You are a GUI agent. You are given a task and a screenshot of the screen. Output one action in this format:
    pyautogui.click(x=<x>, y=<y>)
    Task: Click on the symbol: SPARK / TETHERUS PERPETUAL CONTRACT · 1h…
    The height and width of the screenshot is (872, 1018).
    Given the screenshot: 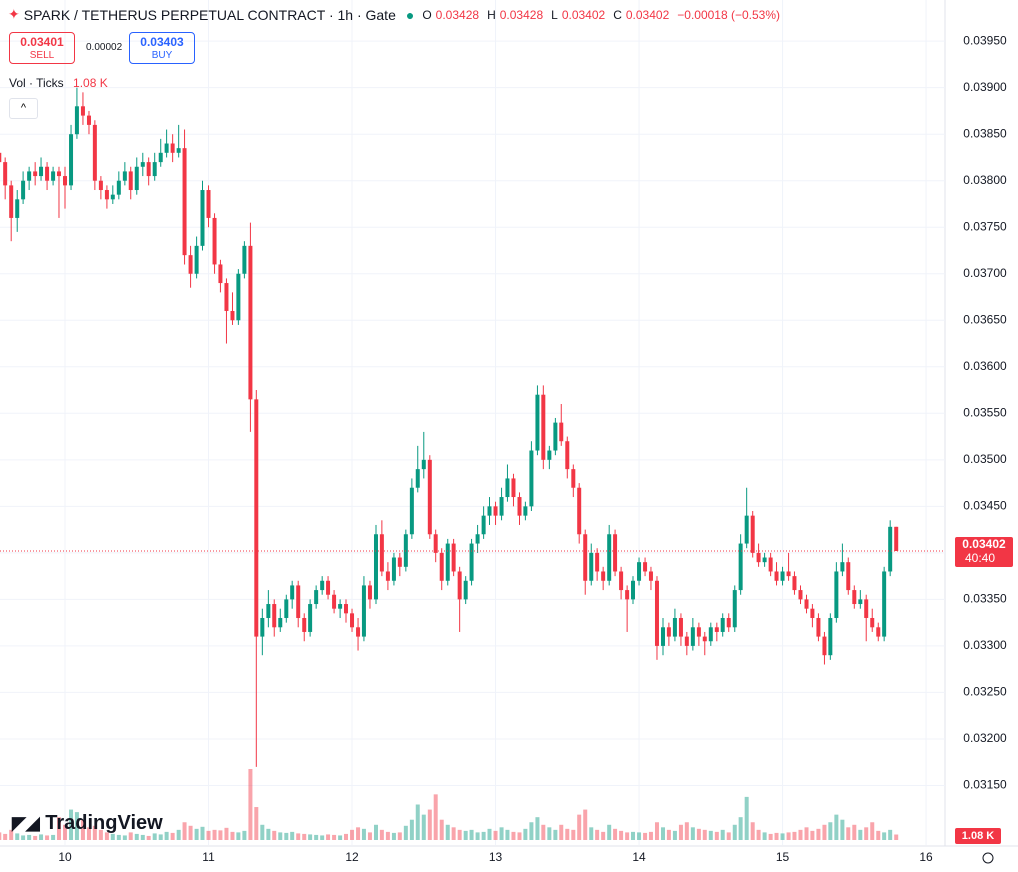 What is the action you would take?
    pyautogui.click(x=209, y=14)
    